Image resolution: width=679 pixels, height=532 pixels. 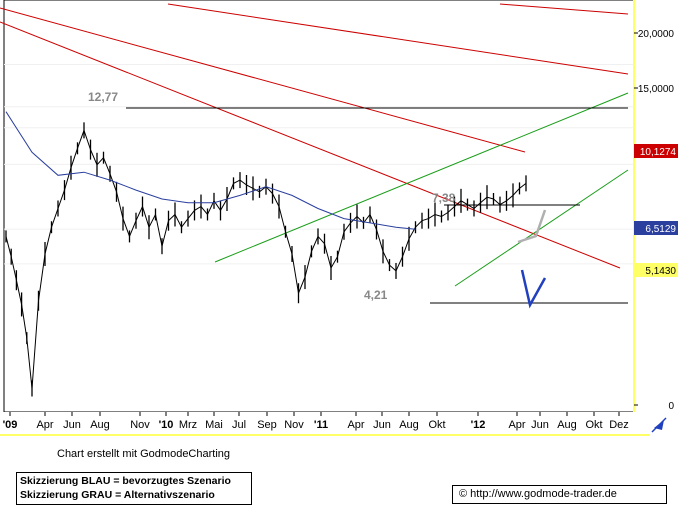 I want to click on moving-average-series, so click(x=210, y=170).